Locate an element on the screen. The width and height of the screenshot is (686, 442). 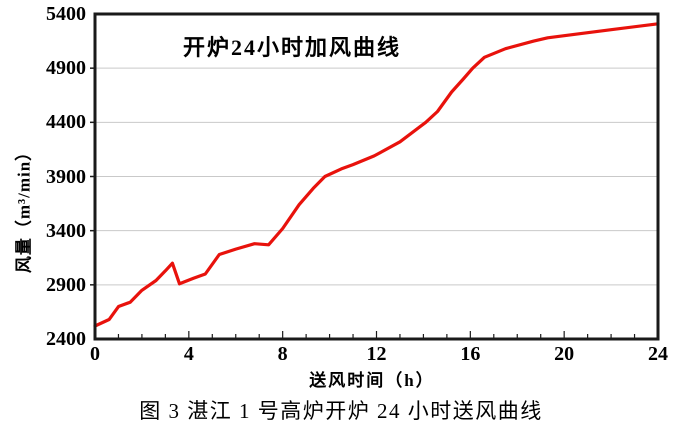
y-axis-label: 风量（m³/min） is located at coordinates (24, 208).